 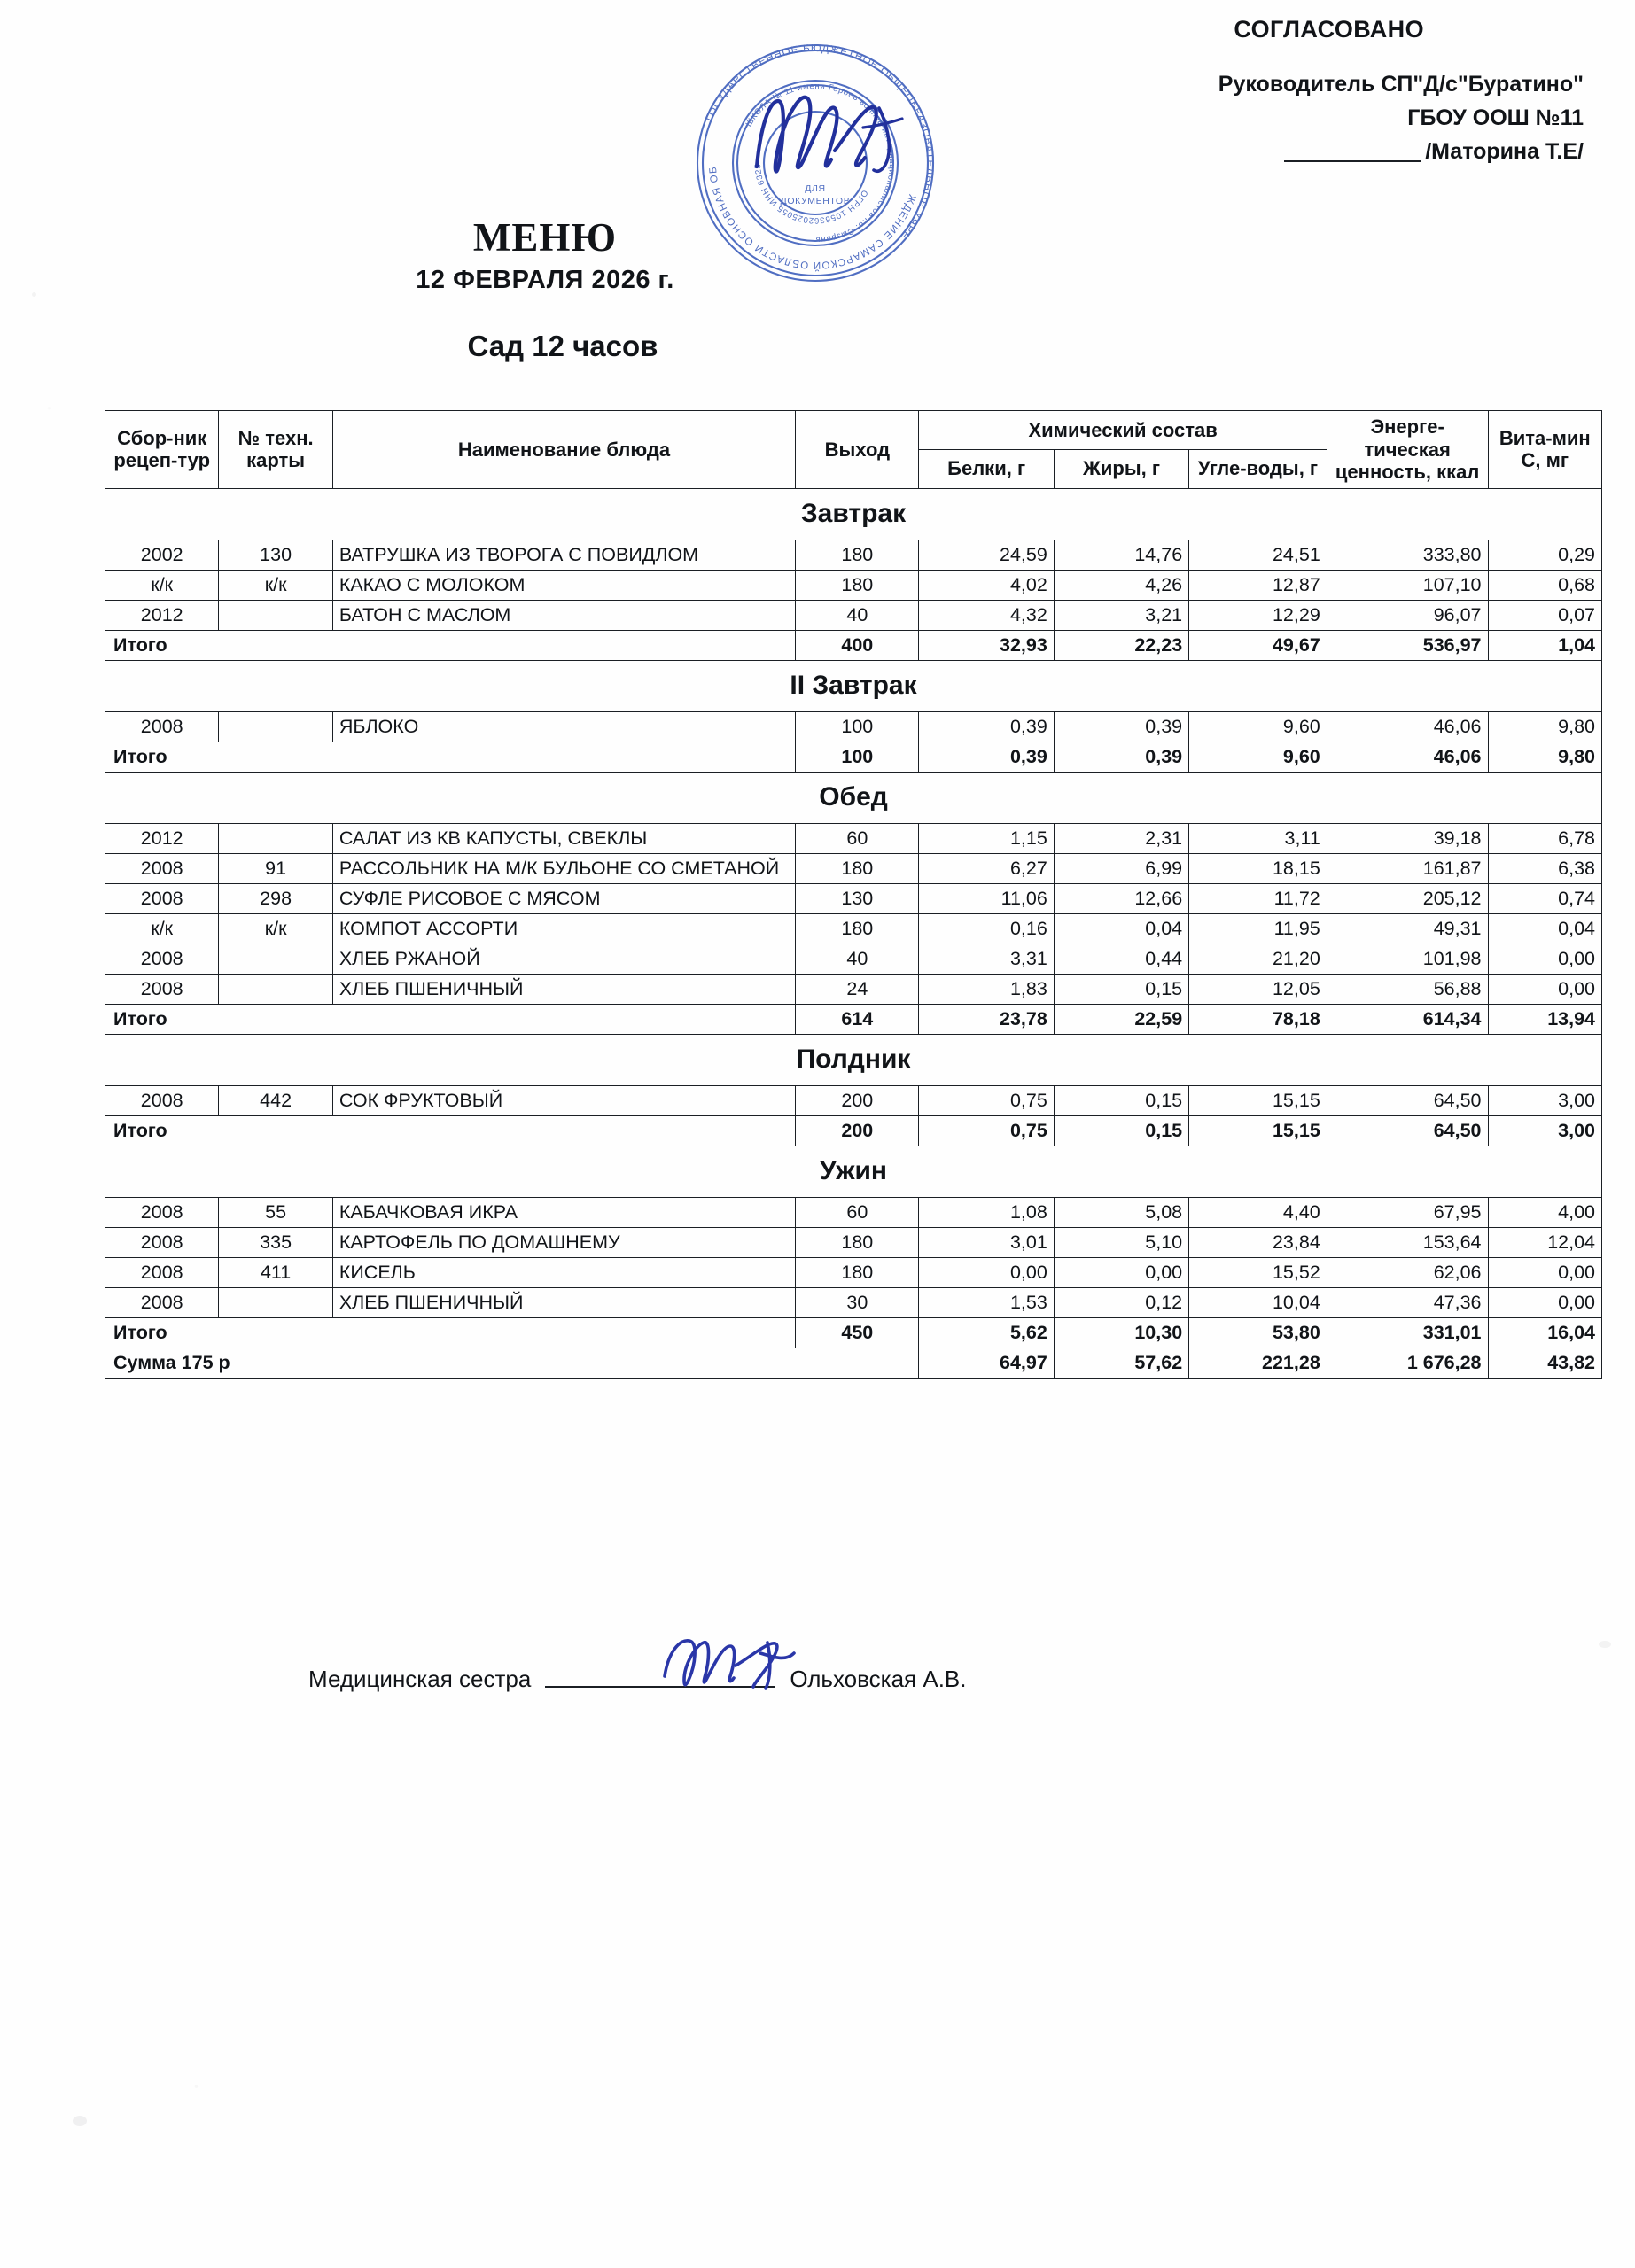 I want to click on cell-vitamin-c: 0,07, so click(x=1545, y=615).